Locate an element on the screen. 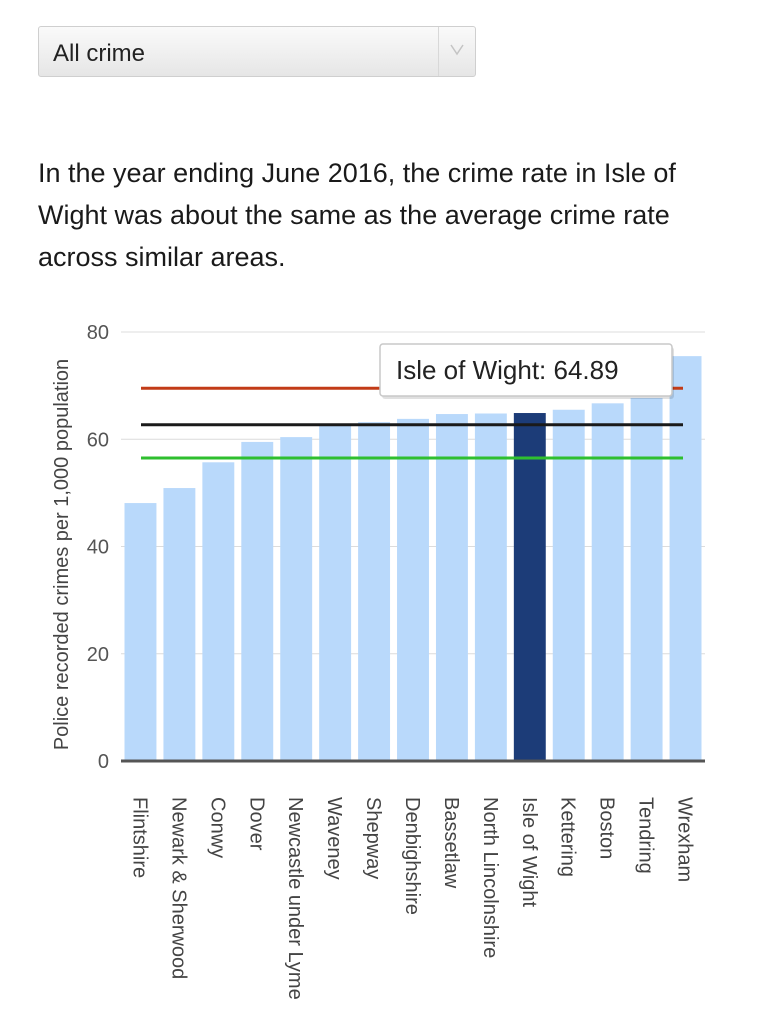  x-tick-label: Isle of Wight is located at coordinates (529, 852).